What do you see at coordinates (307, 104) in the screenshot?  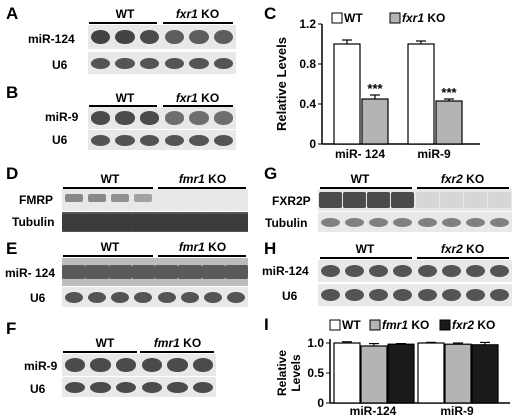 I see `y-tick-label: 0.4` at bounding box center [307, 104].